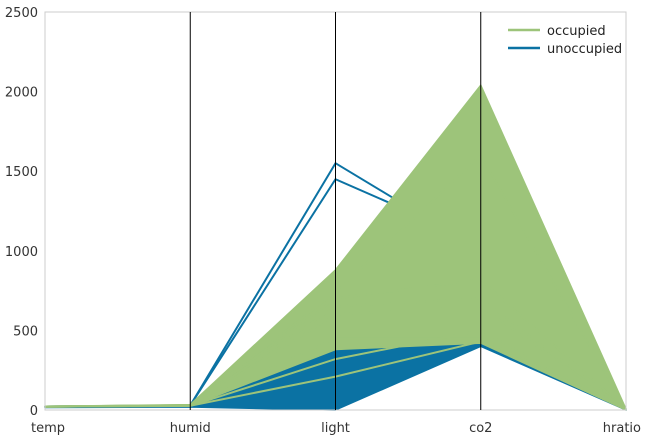 This screenshot has width=648, height=440. Describe the element at coordinates (480, 428) in the screenshot. I see `x-tick-label-co2: co2` at that location.